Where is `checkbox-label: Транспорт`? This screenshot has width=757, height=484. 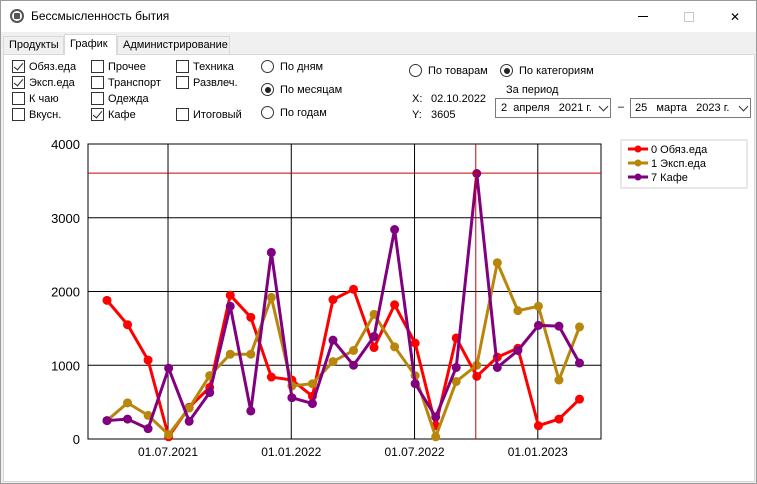
checkbox-label: Транспорт is located at coordinates (134, 82).